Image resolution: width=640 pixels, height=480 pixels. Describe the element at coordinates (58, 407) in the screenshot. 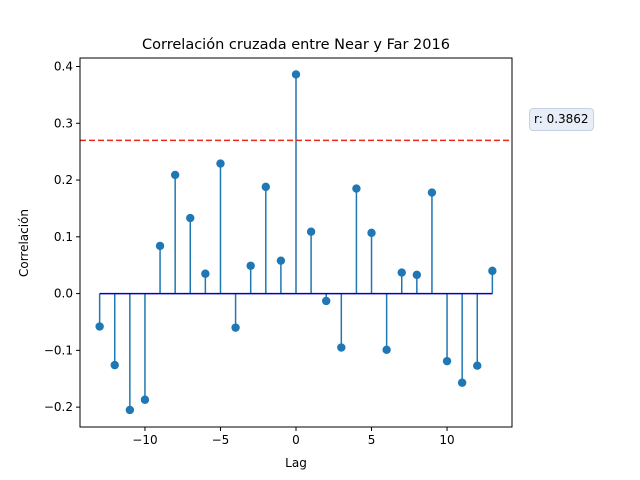

I see `y-tick-label: −0.2` at that location.